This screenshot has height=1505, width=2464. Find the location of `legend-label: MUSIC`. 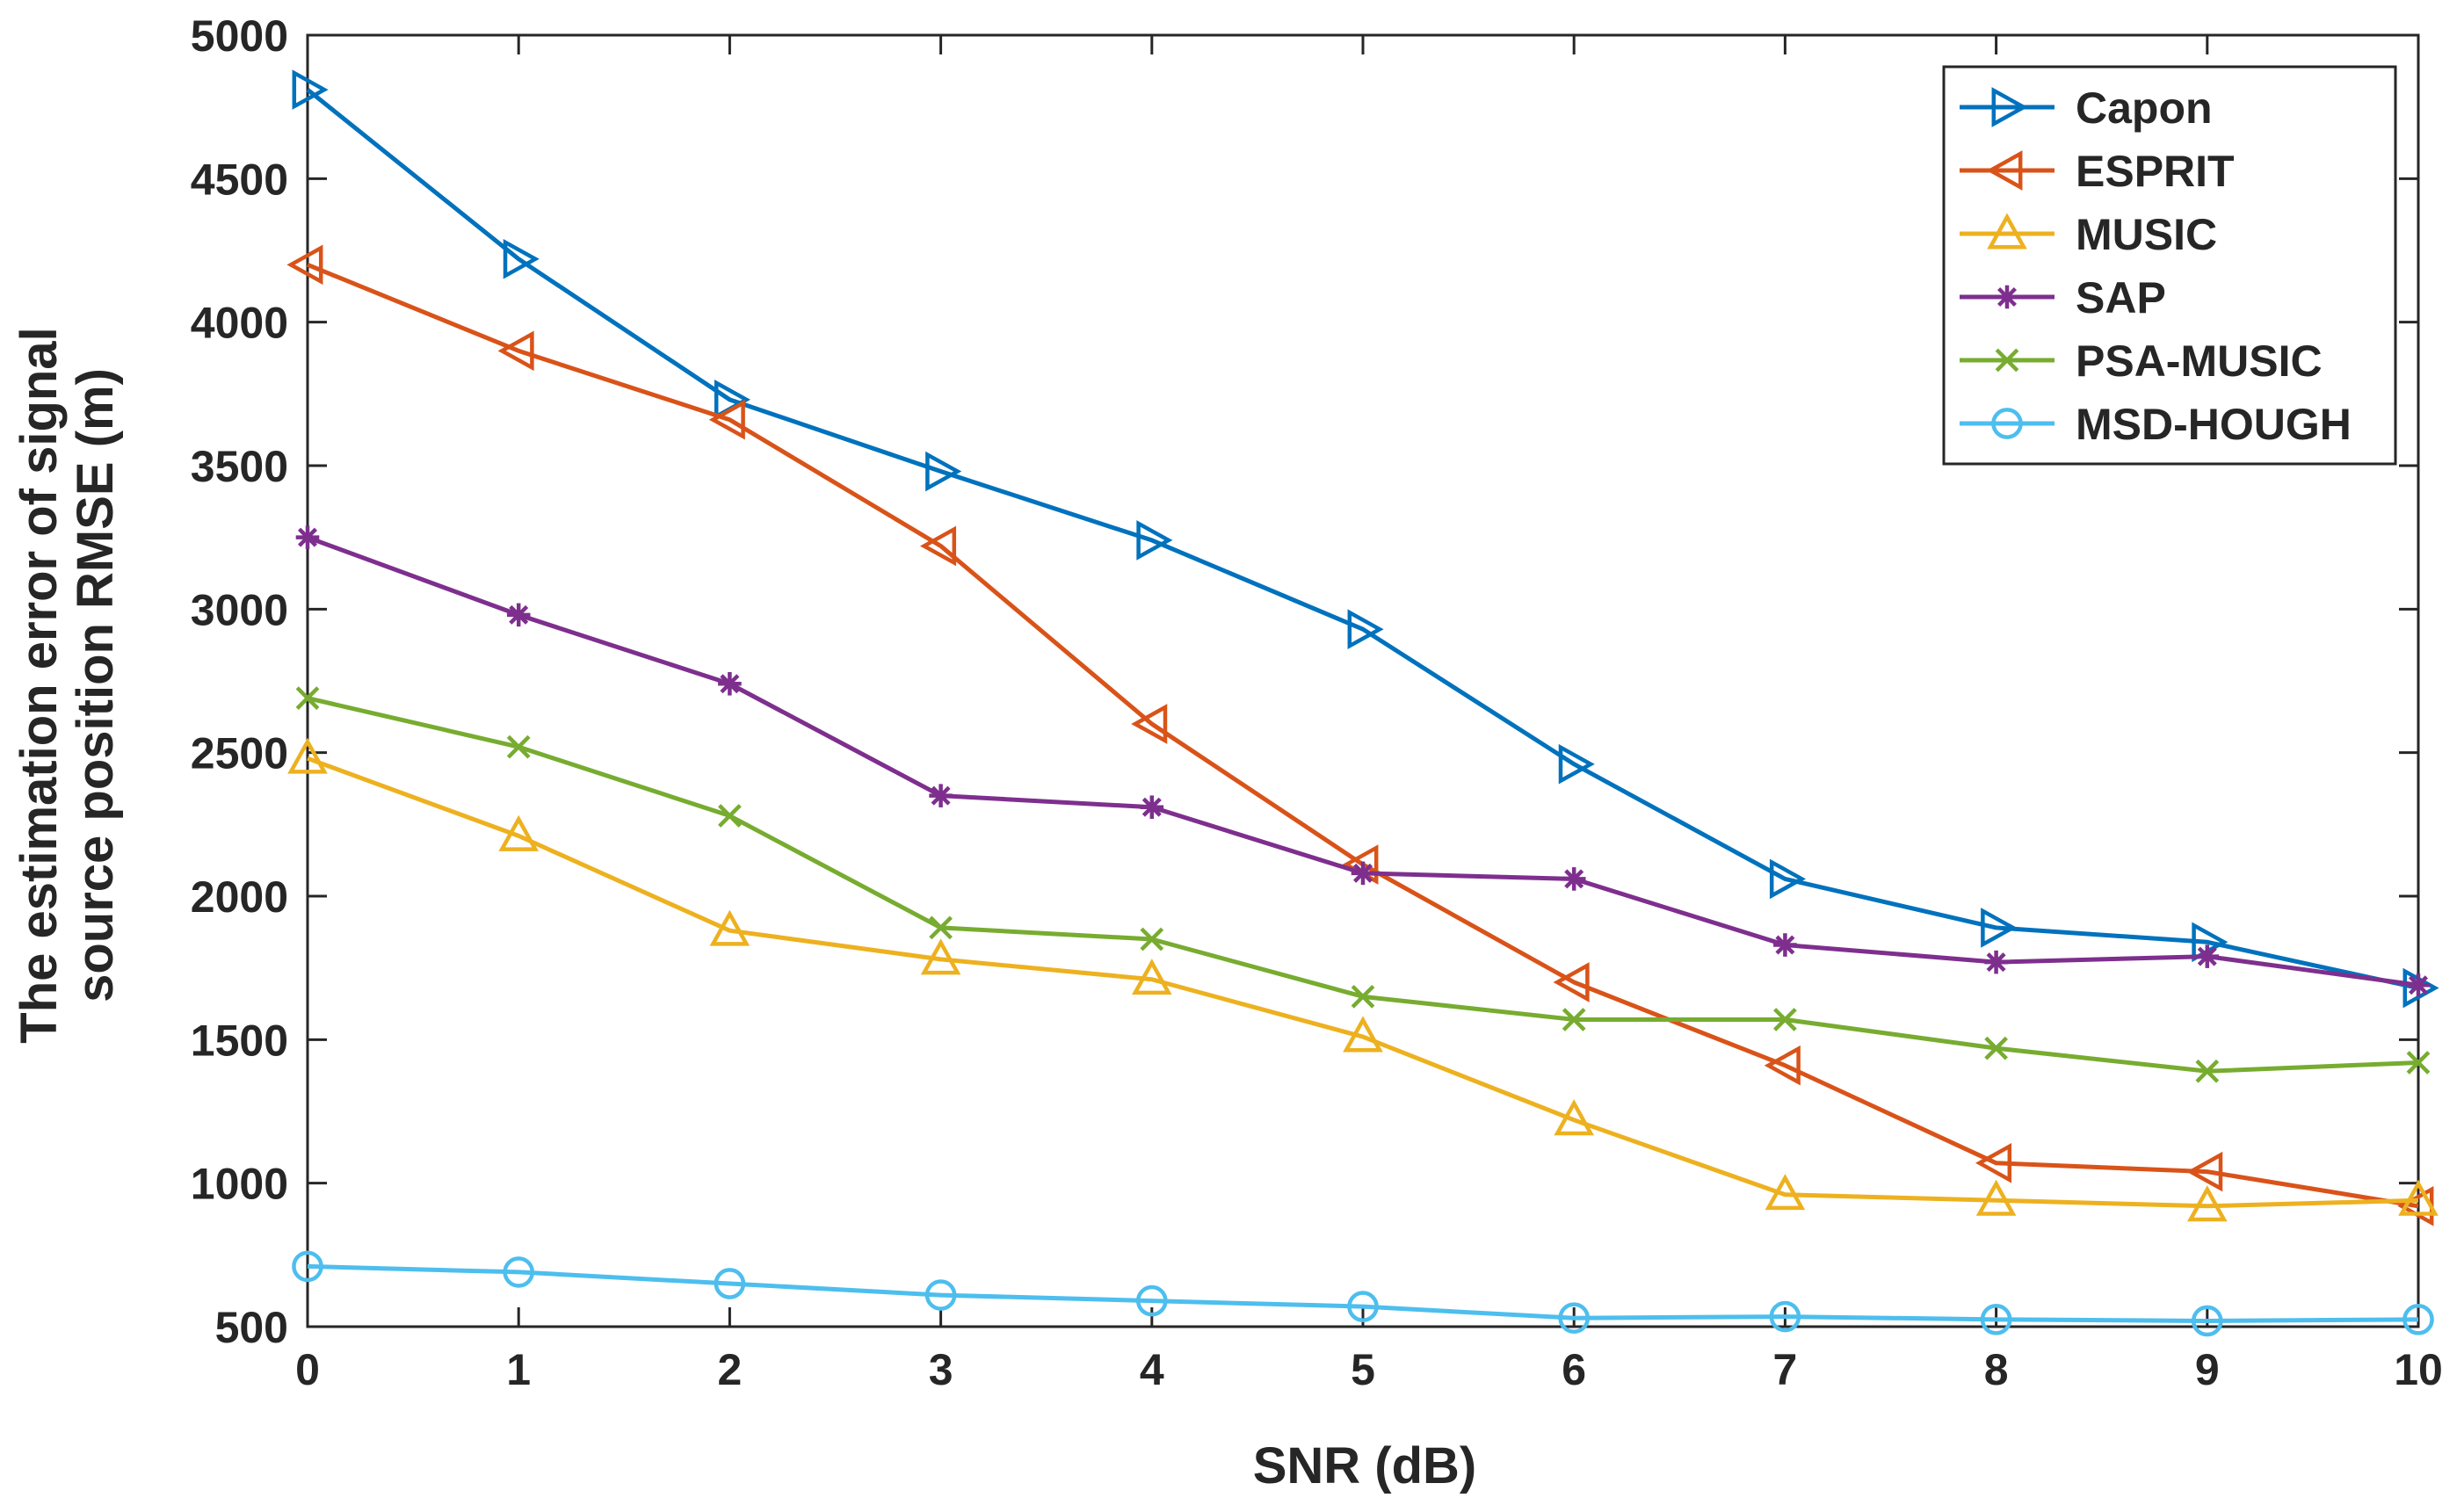

legend-label: MUSIC is located at coordinates (2146, 234).